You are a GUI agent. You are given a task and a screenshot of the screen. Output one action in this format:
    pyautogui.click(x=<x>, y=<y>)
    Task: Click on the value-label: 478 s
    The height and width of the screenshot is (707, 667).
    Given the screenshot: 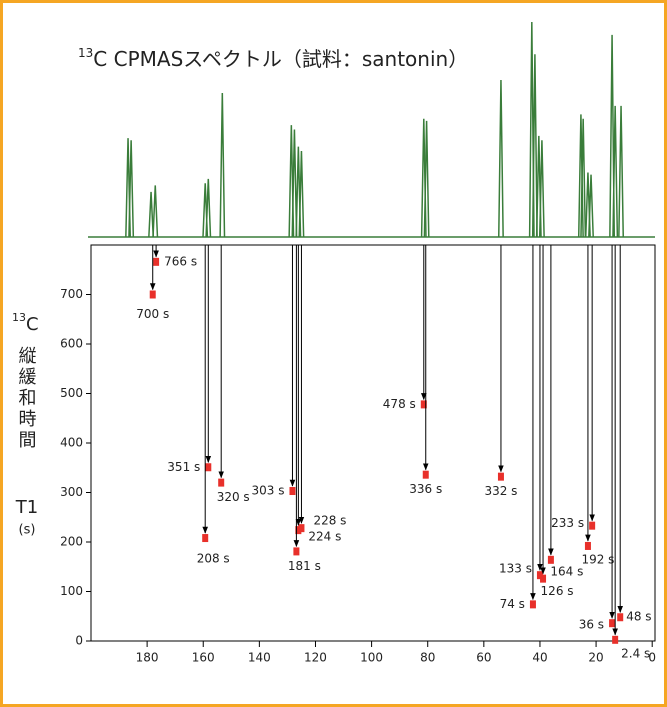 What is the action you would take?
    pyautogui.click(x=399, y=404)
    